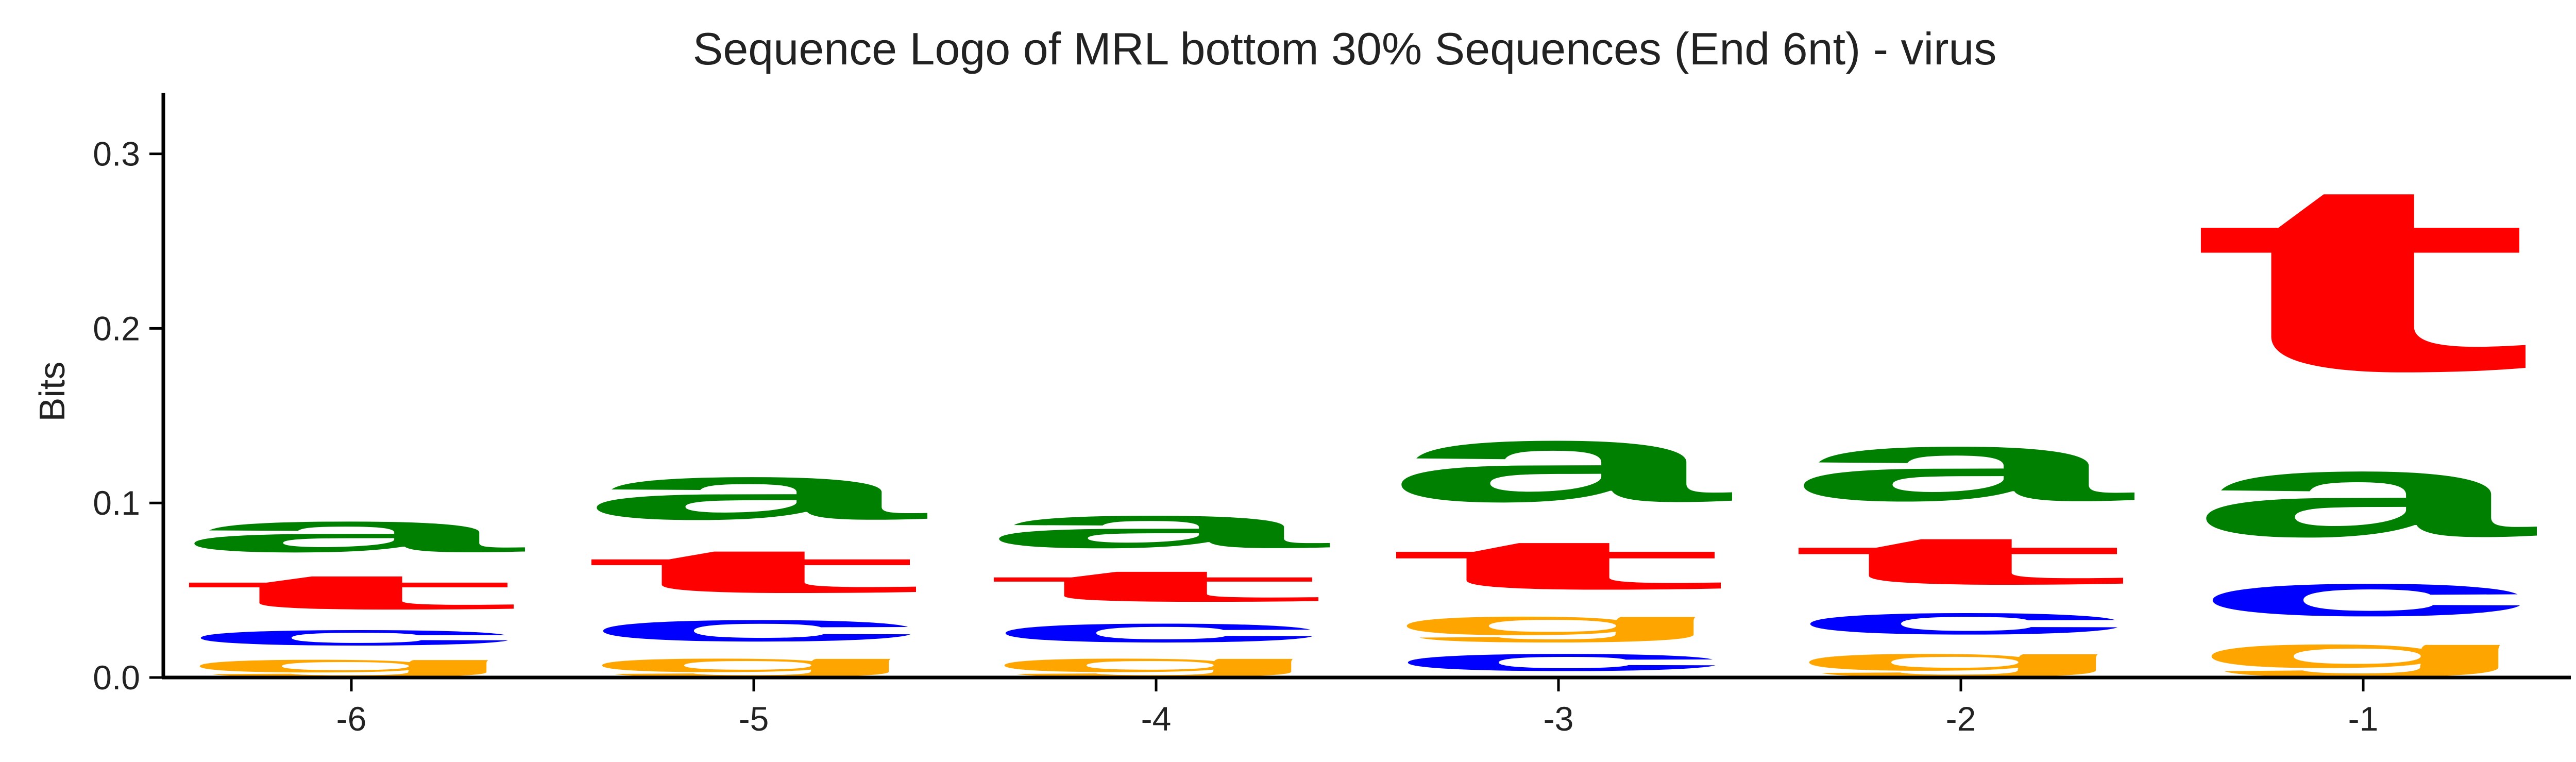 Image resolution: width=2576 pixels, height=762 pixels. Describe the element at coordinates (128, 416) in the screenshot. I see `y-axis-ticks: 0.0 0.1 0.2 0.3` at that location.